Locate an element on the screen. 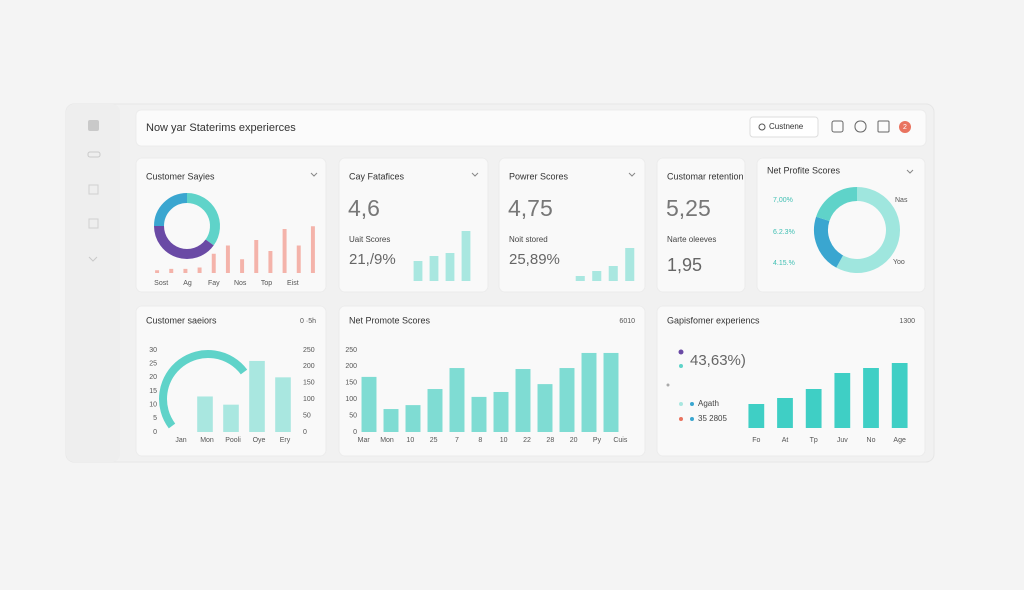 This screenshot has height=590, width=1024. kpi-value: 5,25 is located at coordinates (688, 208).